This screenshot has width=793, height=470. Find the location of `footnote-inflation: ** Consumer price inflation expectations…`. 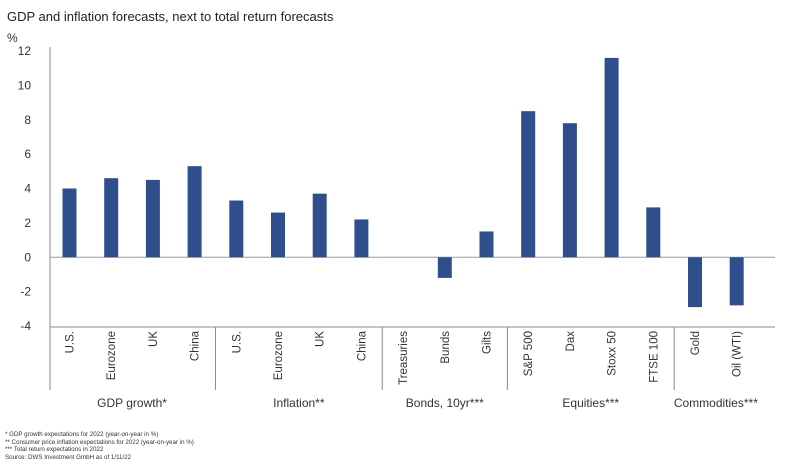

footnote-inflation: ** Consumer price inflation expectations… is located at coordinates (99, 442).